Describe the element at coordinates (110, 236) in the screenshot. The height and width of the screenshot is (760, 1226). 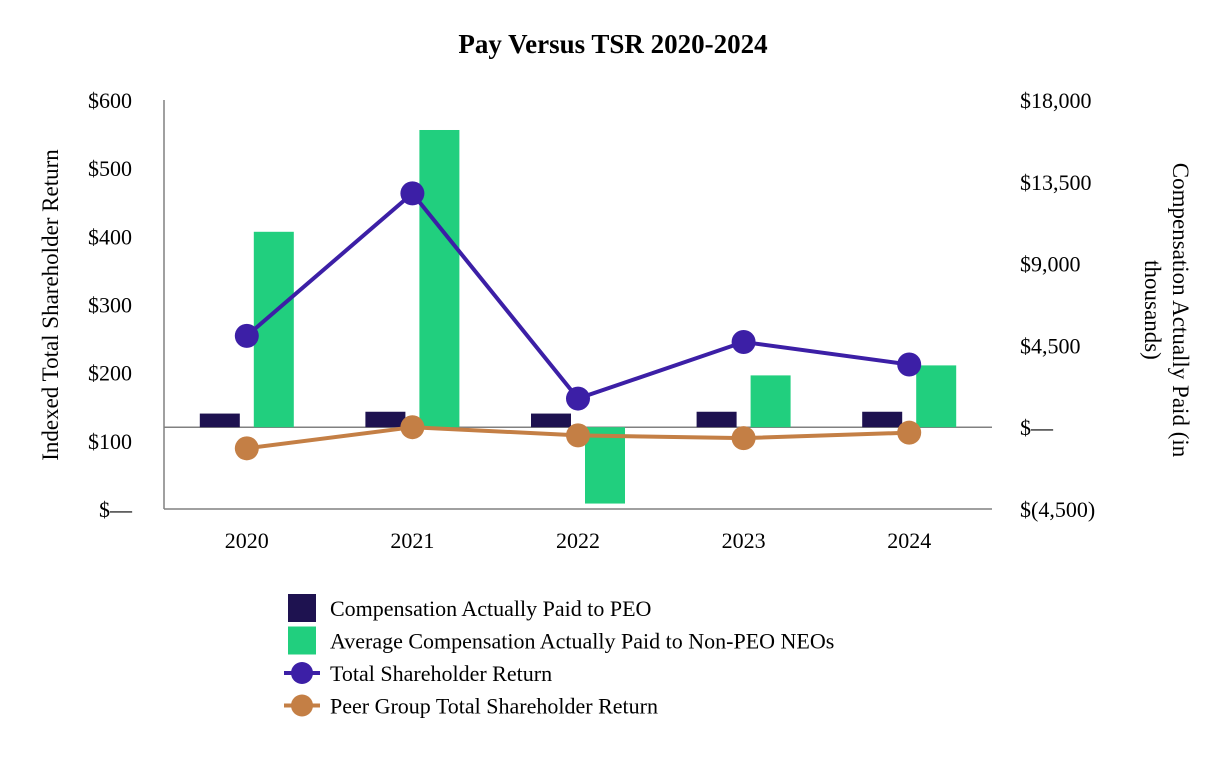
I see `left-tick-label: $400` at that location.